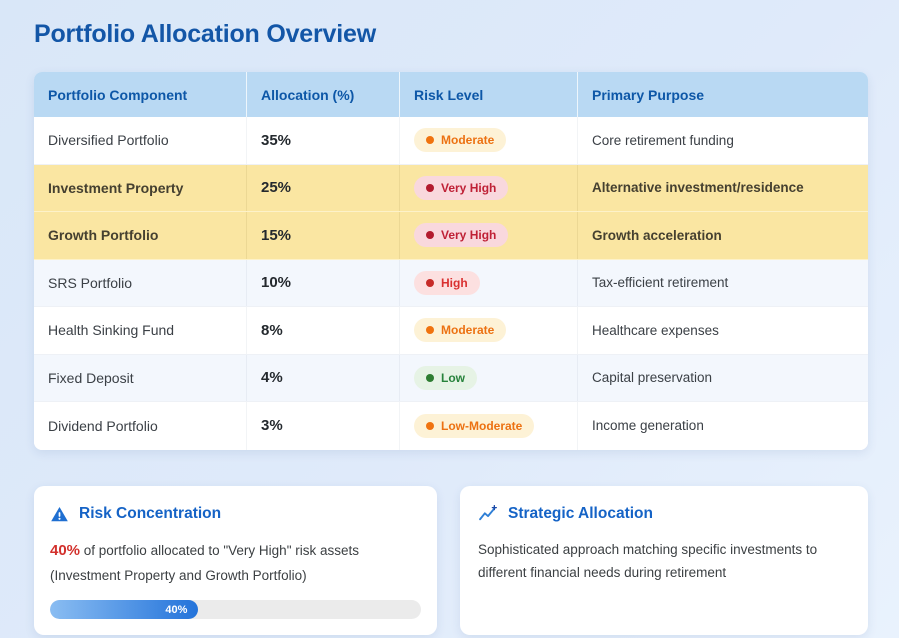 This screenshot has height=638, width=899. Describe the element at coordinates (323, 187) in the screenshot. I see `allocation-value: 25%` at that location.